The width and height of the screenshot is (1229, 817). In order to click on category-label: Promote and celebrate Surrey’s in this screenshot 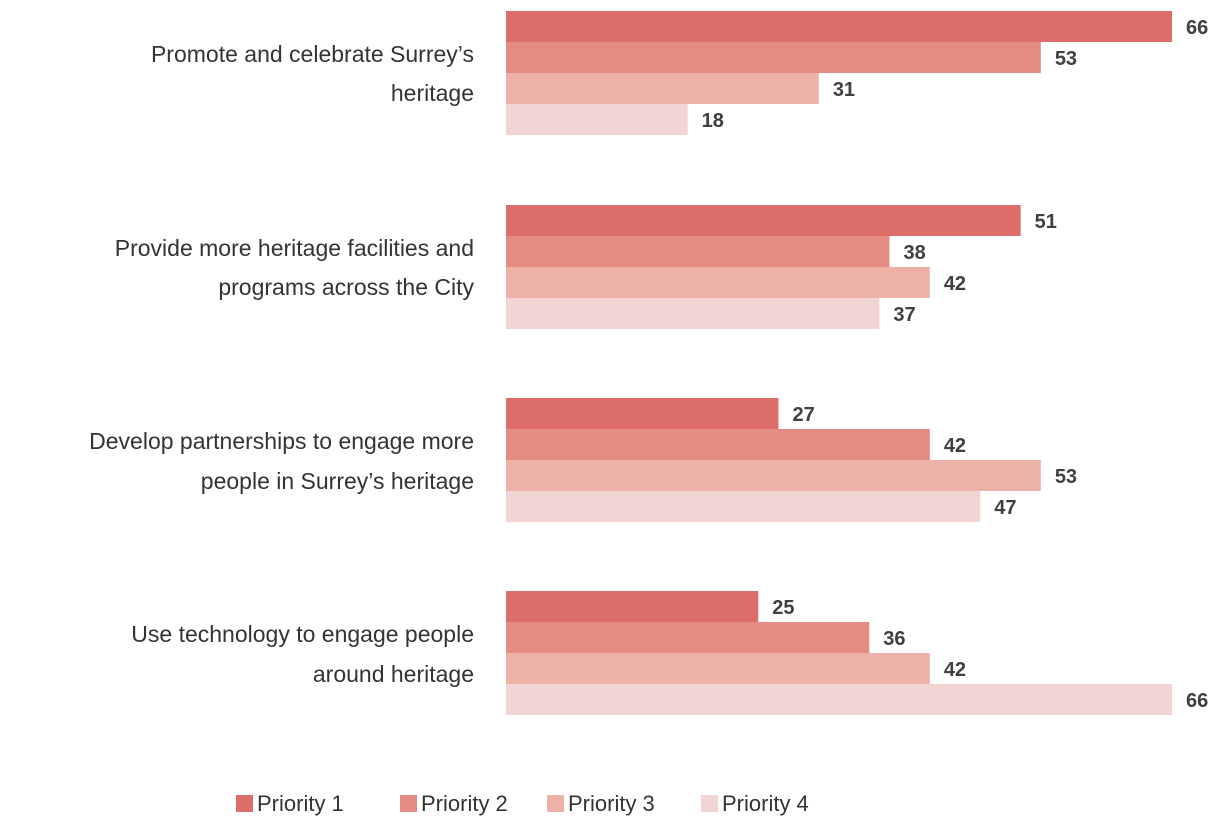, I will do `click(312, 54)`.